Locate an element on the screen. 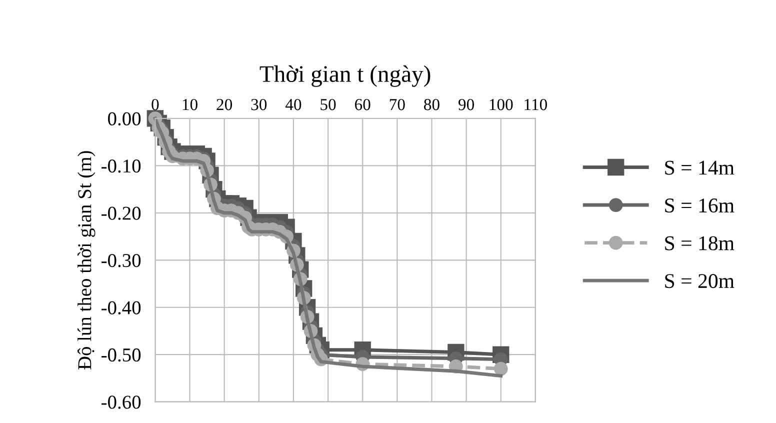 The width and height of the screenshot is (776, 423). x-tick-label: 50 is located at coordinates (328, 104).